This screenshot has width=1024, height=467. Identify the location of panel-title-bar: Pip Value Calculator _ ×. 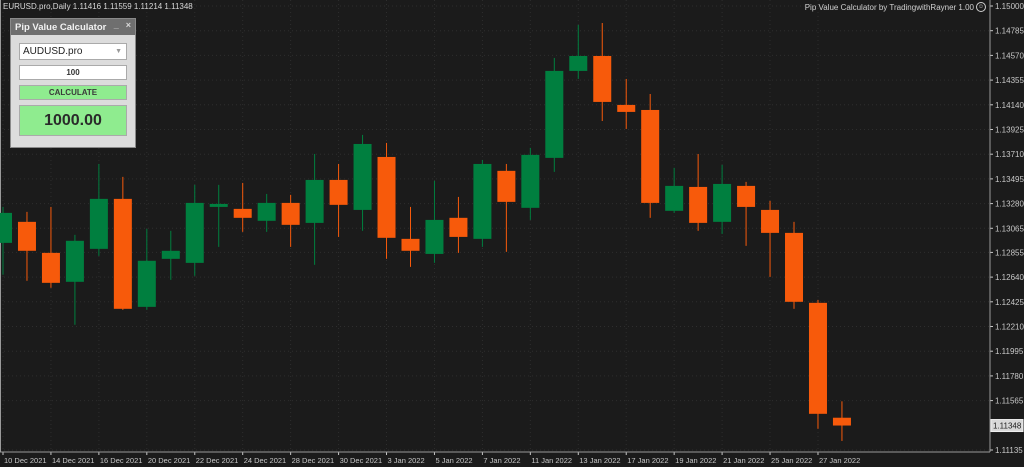
(73, 27).